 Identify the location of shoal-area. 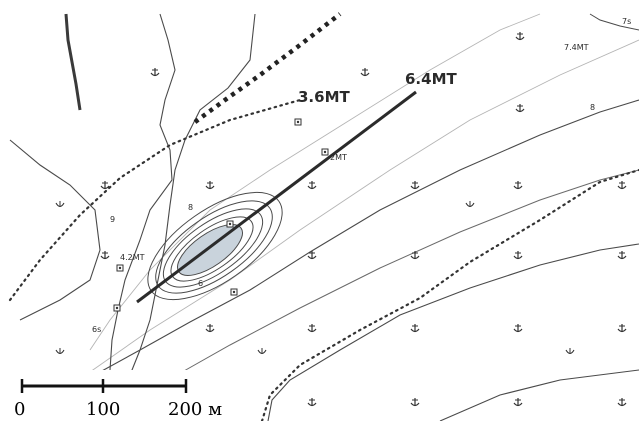
(215, 246).